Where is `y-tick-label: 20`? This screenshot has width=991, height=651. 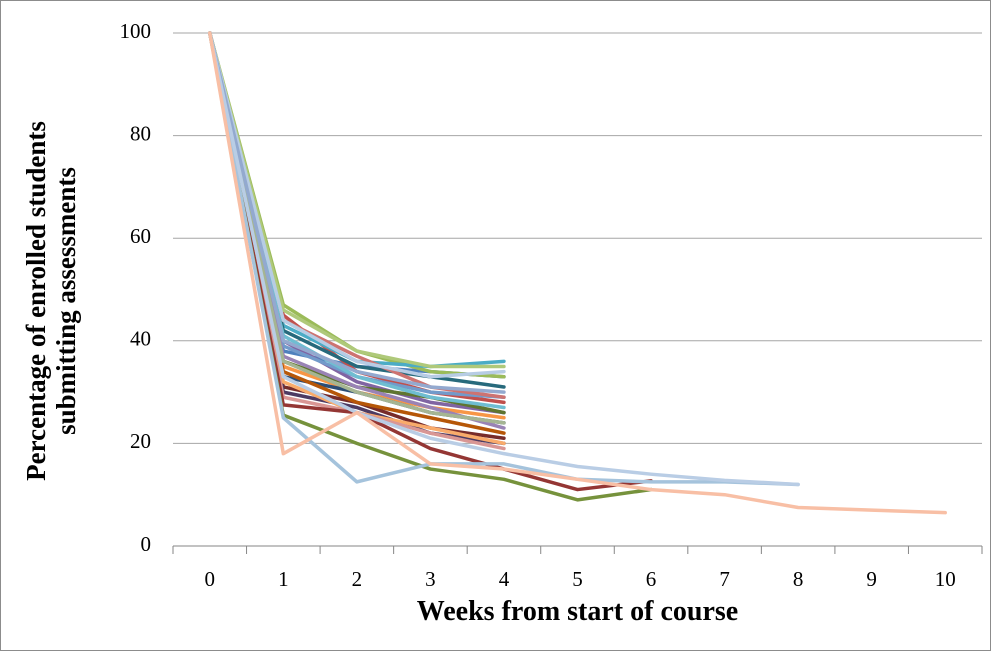
y-tick-label: 20 is located at coordinates (140, 441).